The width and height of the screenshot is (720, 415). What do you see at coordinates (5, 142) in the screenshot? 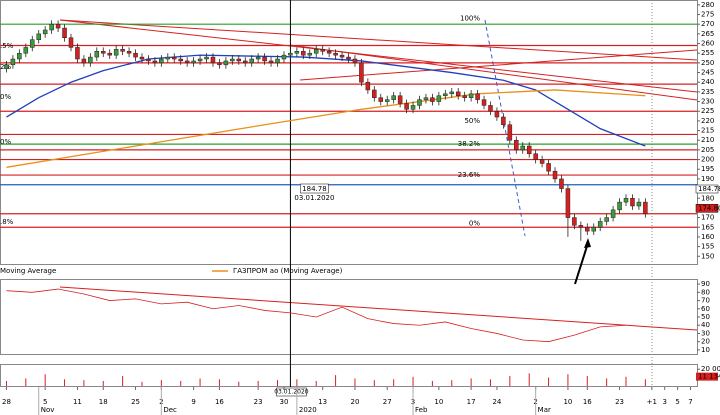
I see `left-label: 0%` at bounding box center [5, 142].